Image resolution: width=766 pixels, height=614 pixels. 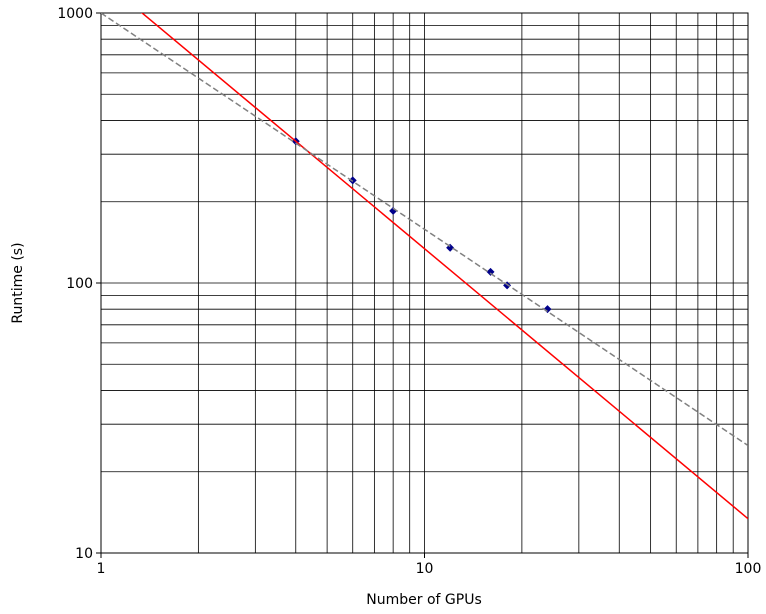 What do you see at coordinates (425, 569) in the screenshot?
I see `x-tick-label: 10` at bounding box center [425, 569].